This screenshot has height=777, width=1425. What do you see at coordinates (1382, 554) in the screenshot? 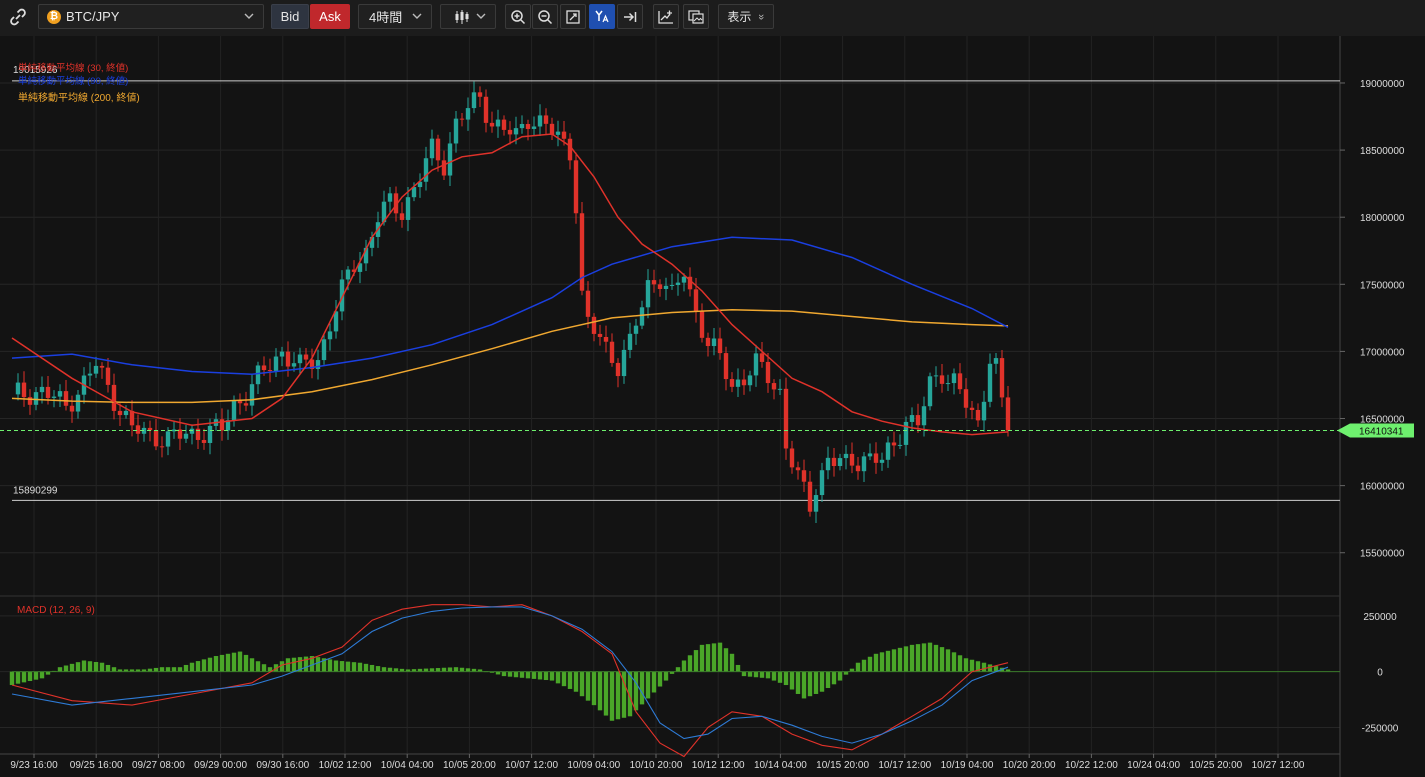
I see `price-tick-label: 15500000` at bounding box center [1382, 554].